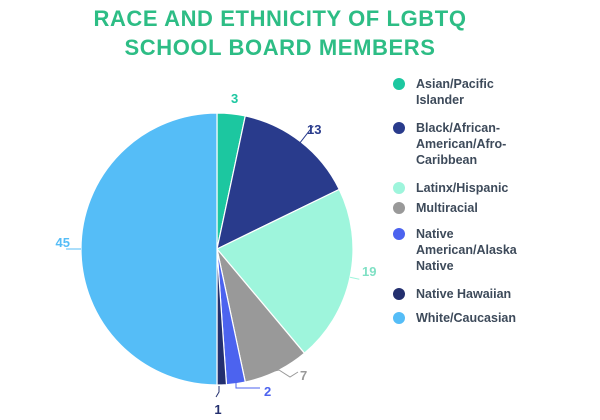 Image resolution: width=600 pixels, height=420 pixels. I want to click on legend-label: Native American/Alaska Native, so click(466, 250).